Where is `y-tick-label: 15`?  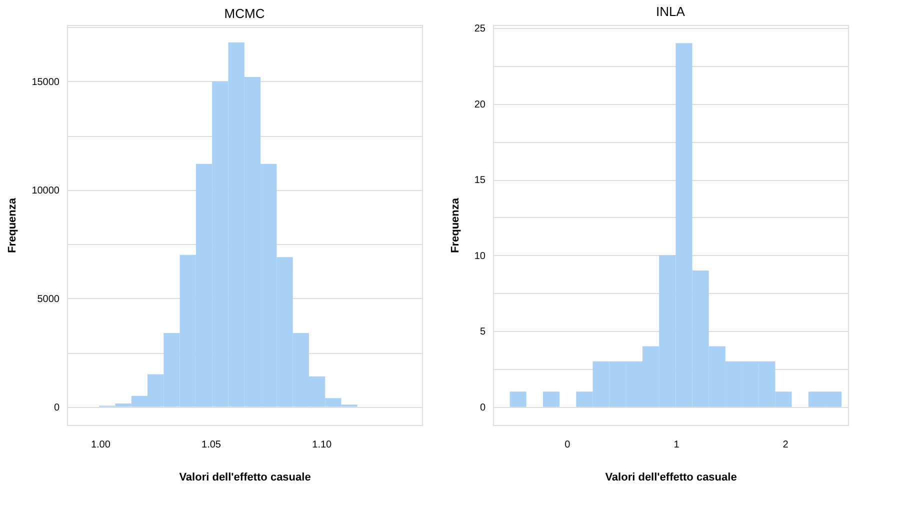 y-tick-label: 15 is located at coordinates (480, 180).